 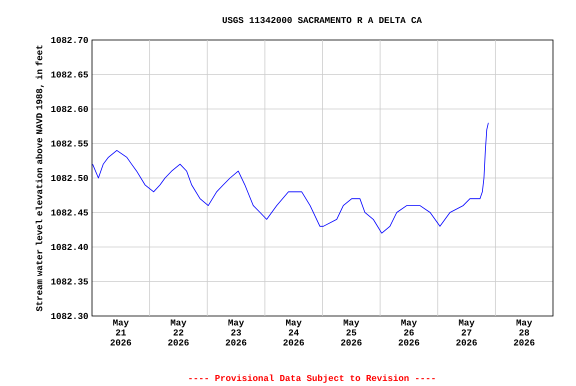 I want to click on x-tick-label: May 26 2026, so click(x=409, y=332).